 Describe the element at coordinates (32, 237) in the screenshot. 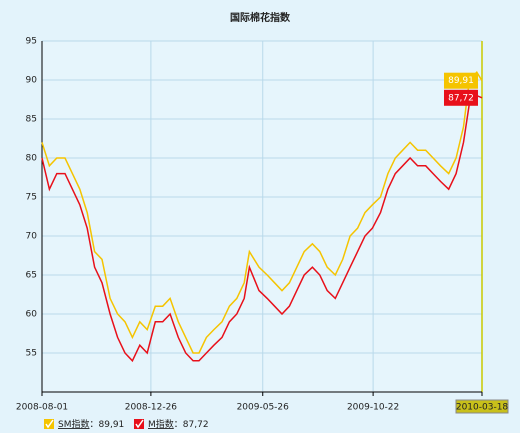

I see `y-tick-label: 70` at that location.